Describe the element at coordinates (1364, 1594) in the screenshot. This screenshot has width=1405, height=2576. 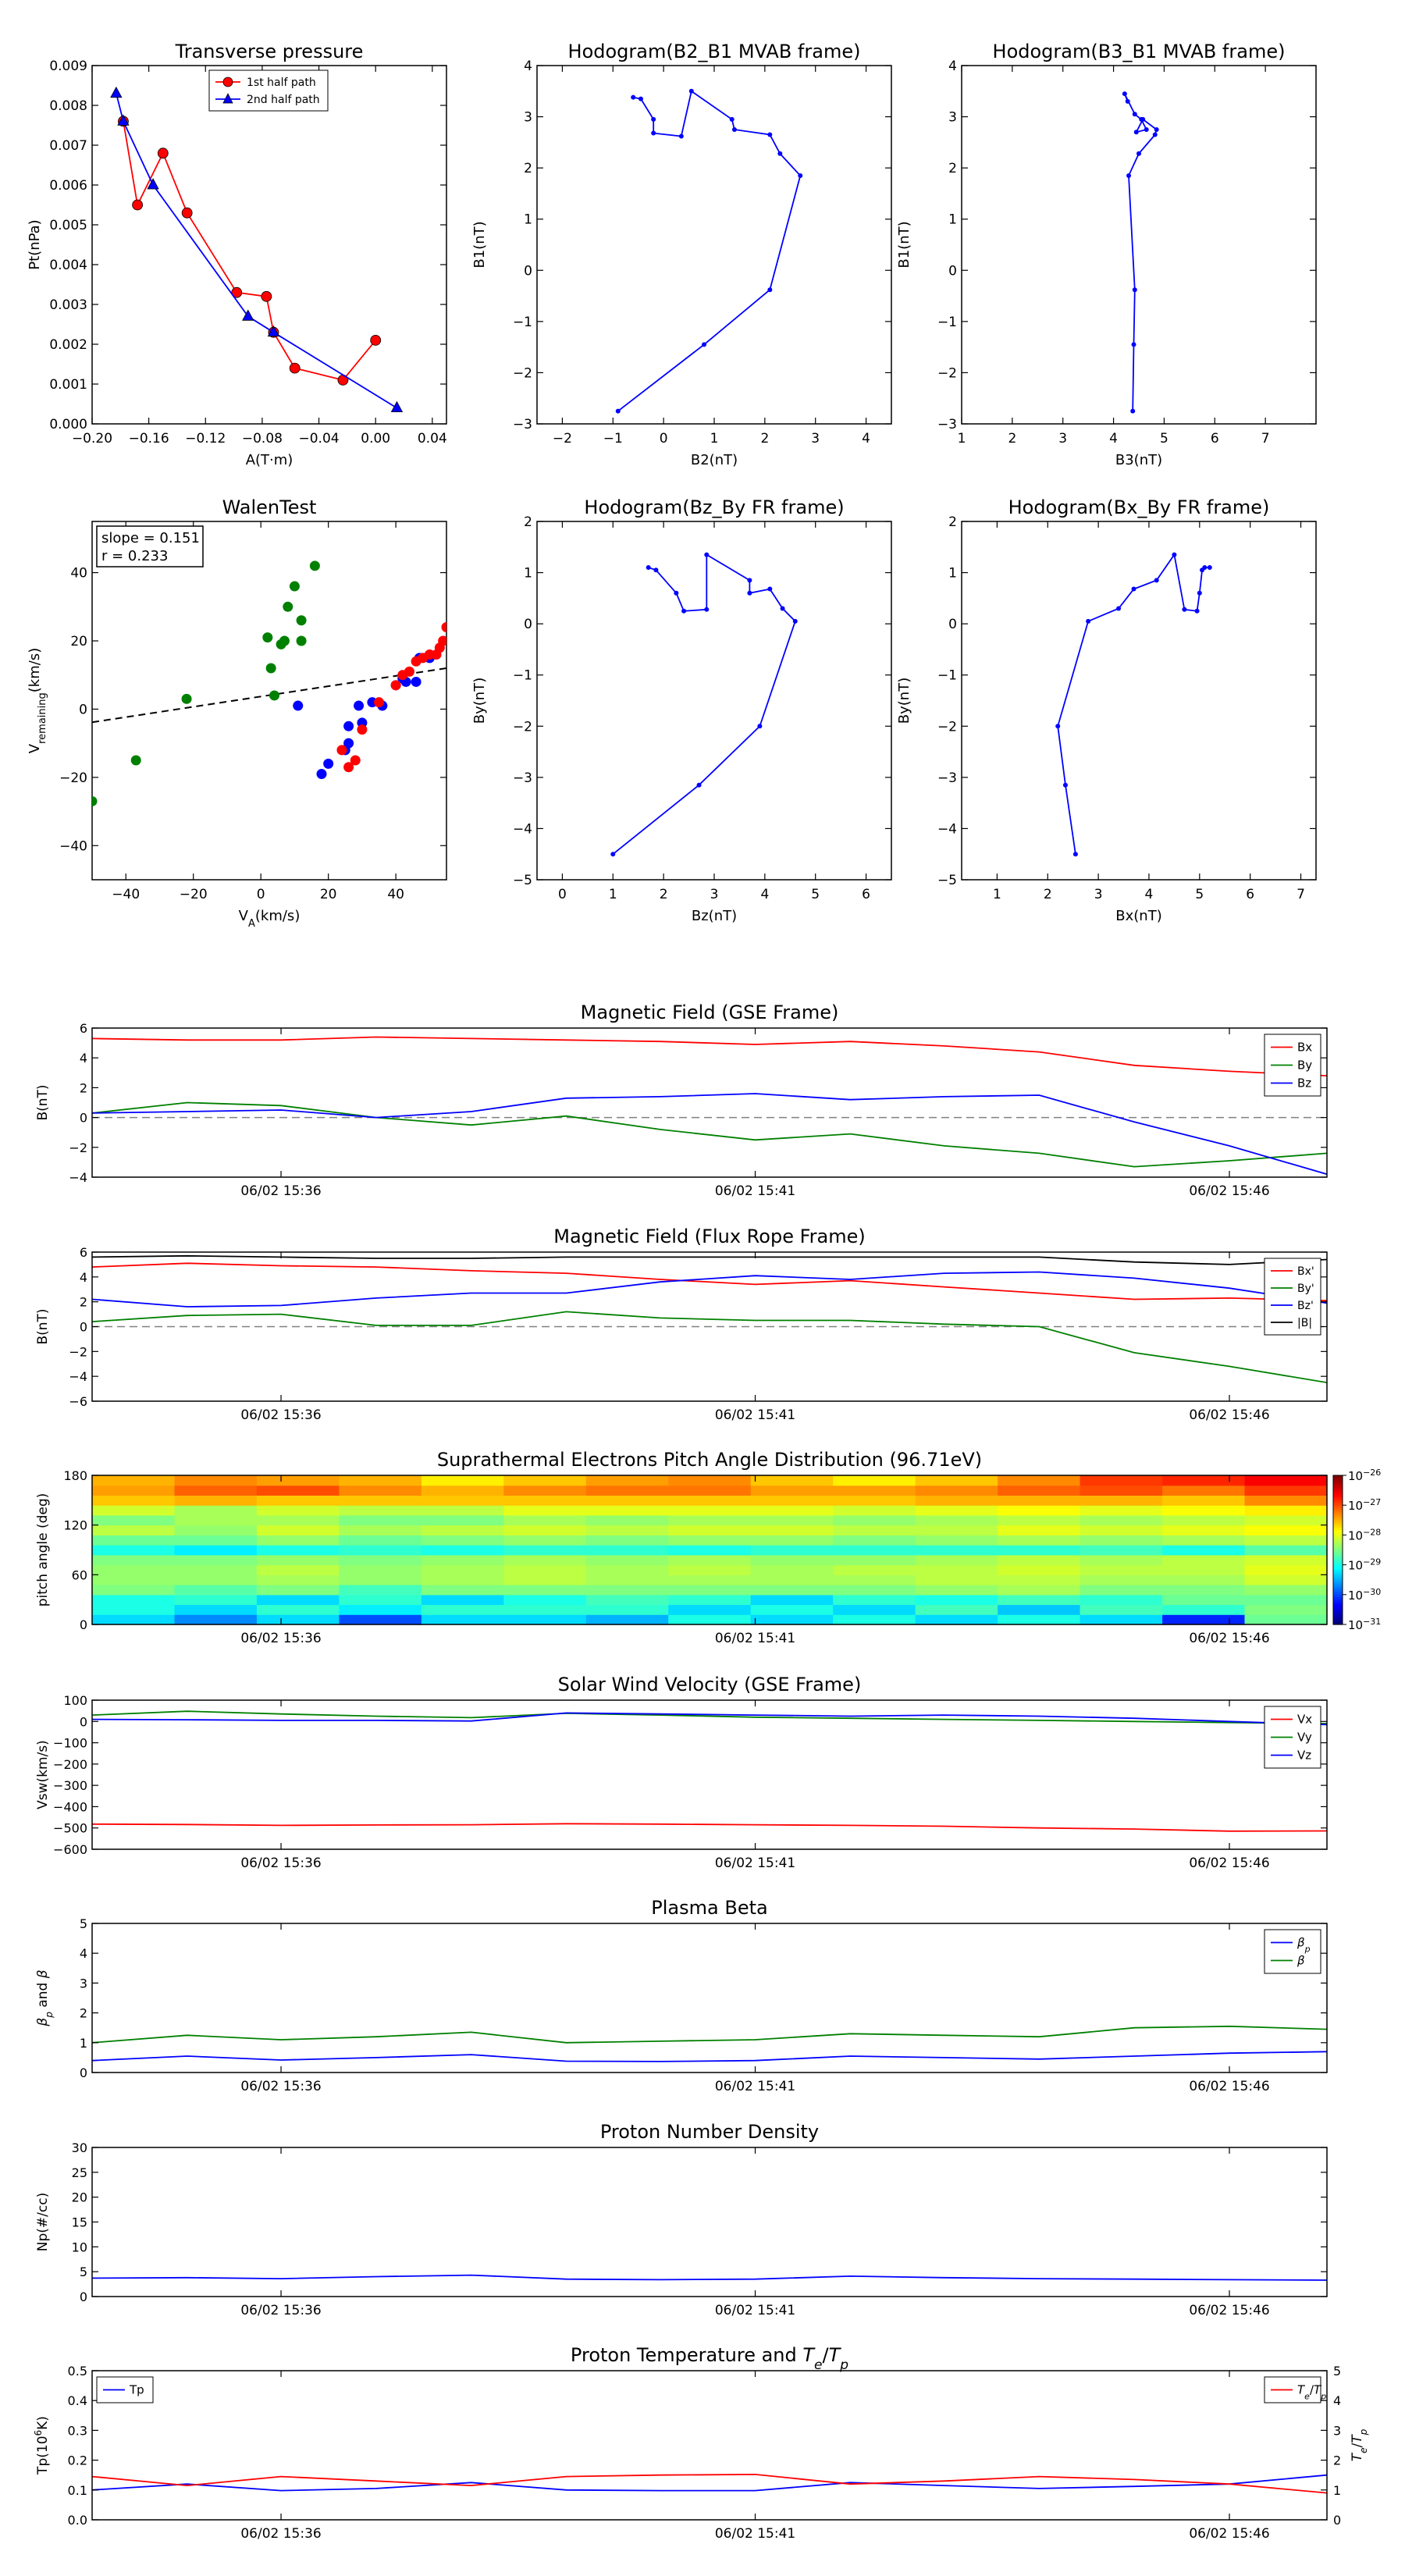
I see `colorbar-label: 10−30` at that location.